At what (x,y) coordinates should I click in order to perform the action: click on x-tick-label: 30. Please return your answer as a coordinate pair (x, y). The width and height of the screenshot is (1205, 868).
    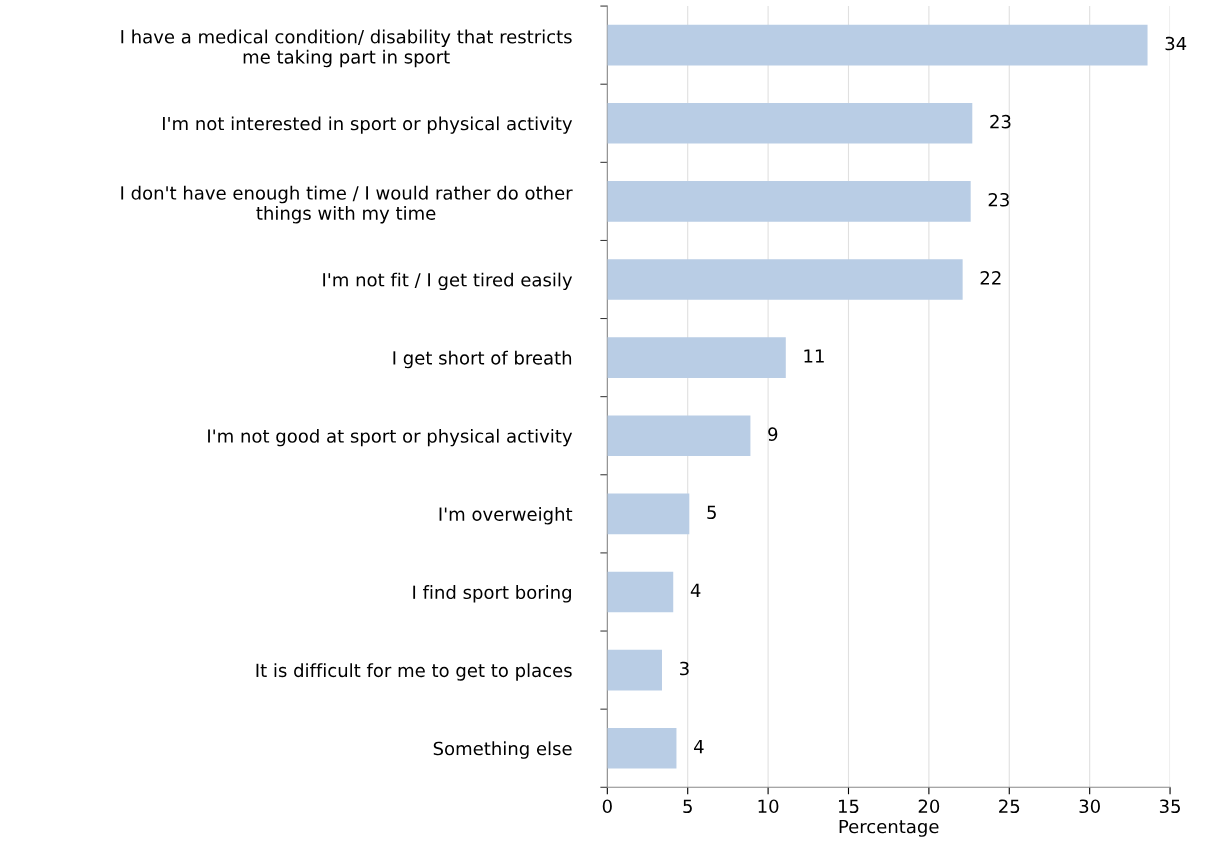
    Looking at the image, I should click on (1089, 806).